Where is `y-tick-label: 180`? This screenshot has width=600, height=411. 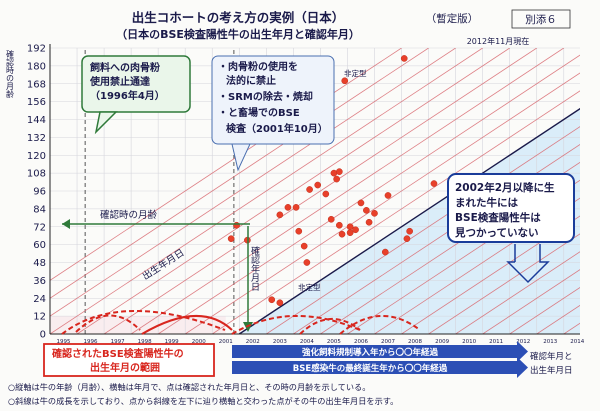
y-tick-label: 180 is located at coordinates (36, 66).